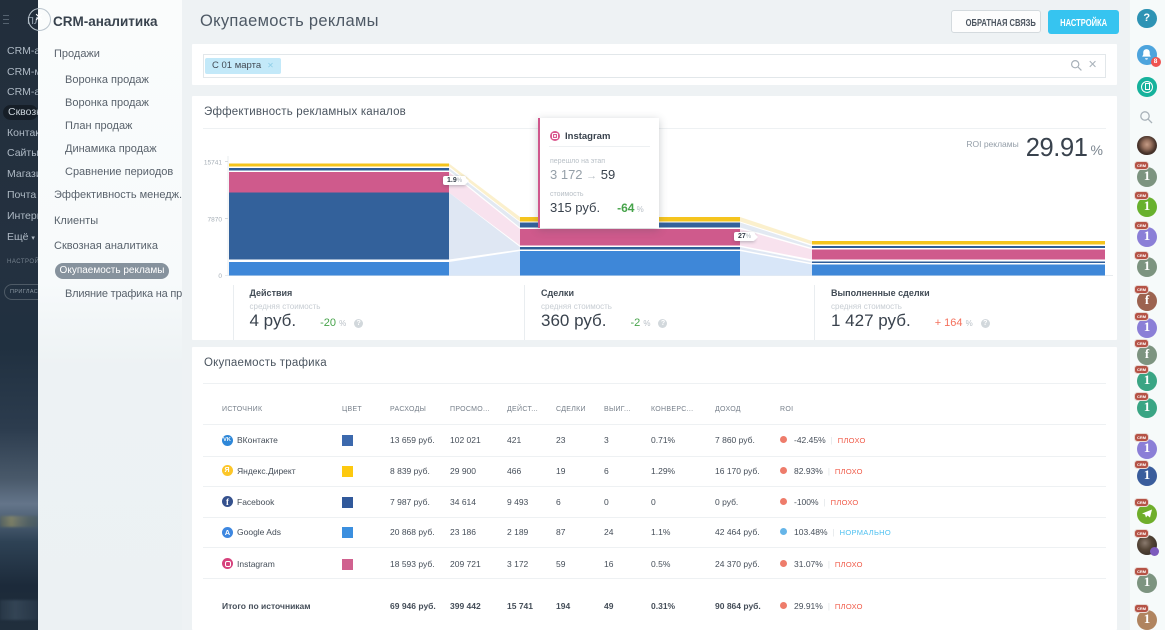 The image size is (1165, 630). I want to click on svg-text: 15741, so click(213, 163).